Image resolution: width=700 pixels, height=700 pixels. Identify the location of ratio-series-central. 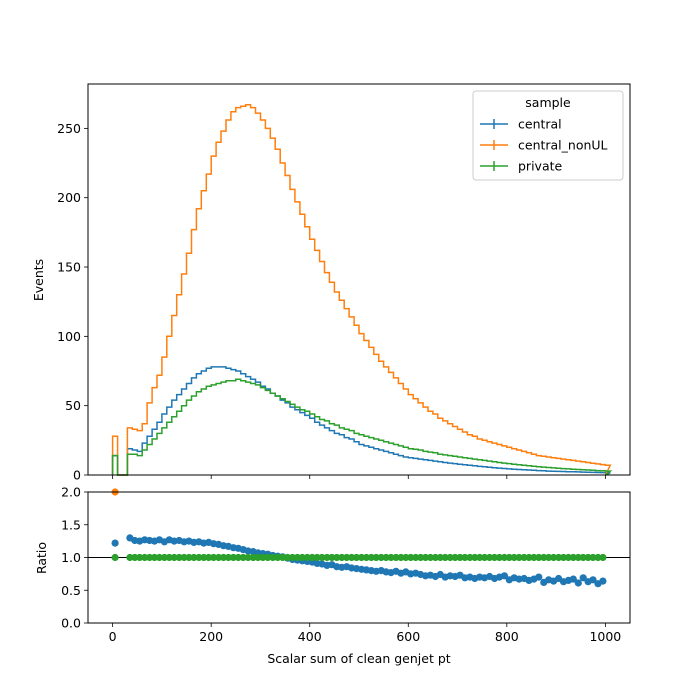
(359, 561).